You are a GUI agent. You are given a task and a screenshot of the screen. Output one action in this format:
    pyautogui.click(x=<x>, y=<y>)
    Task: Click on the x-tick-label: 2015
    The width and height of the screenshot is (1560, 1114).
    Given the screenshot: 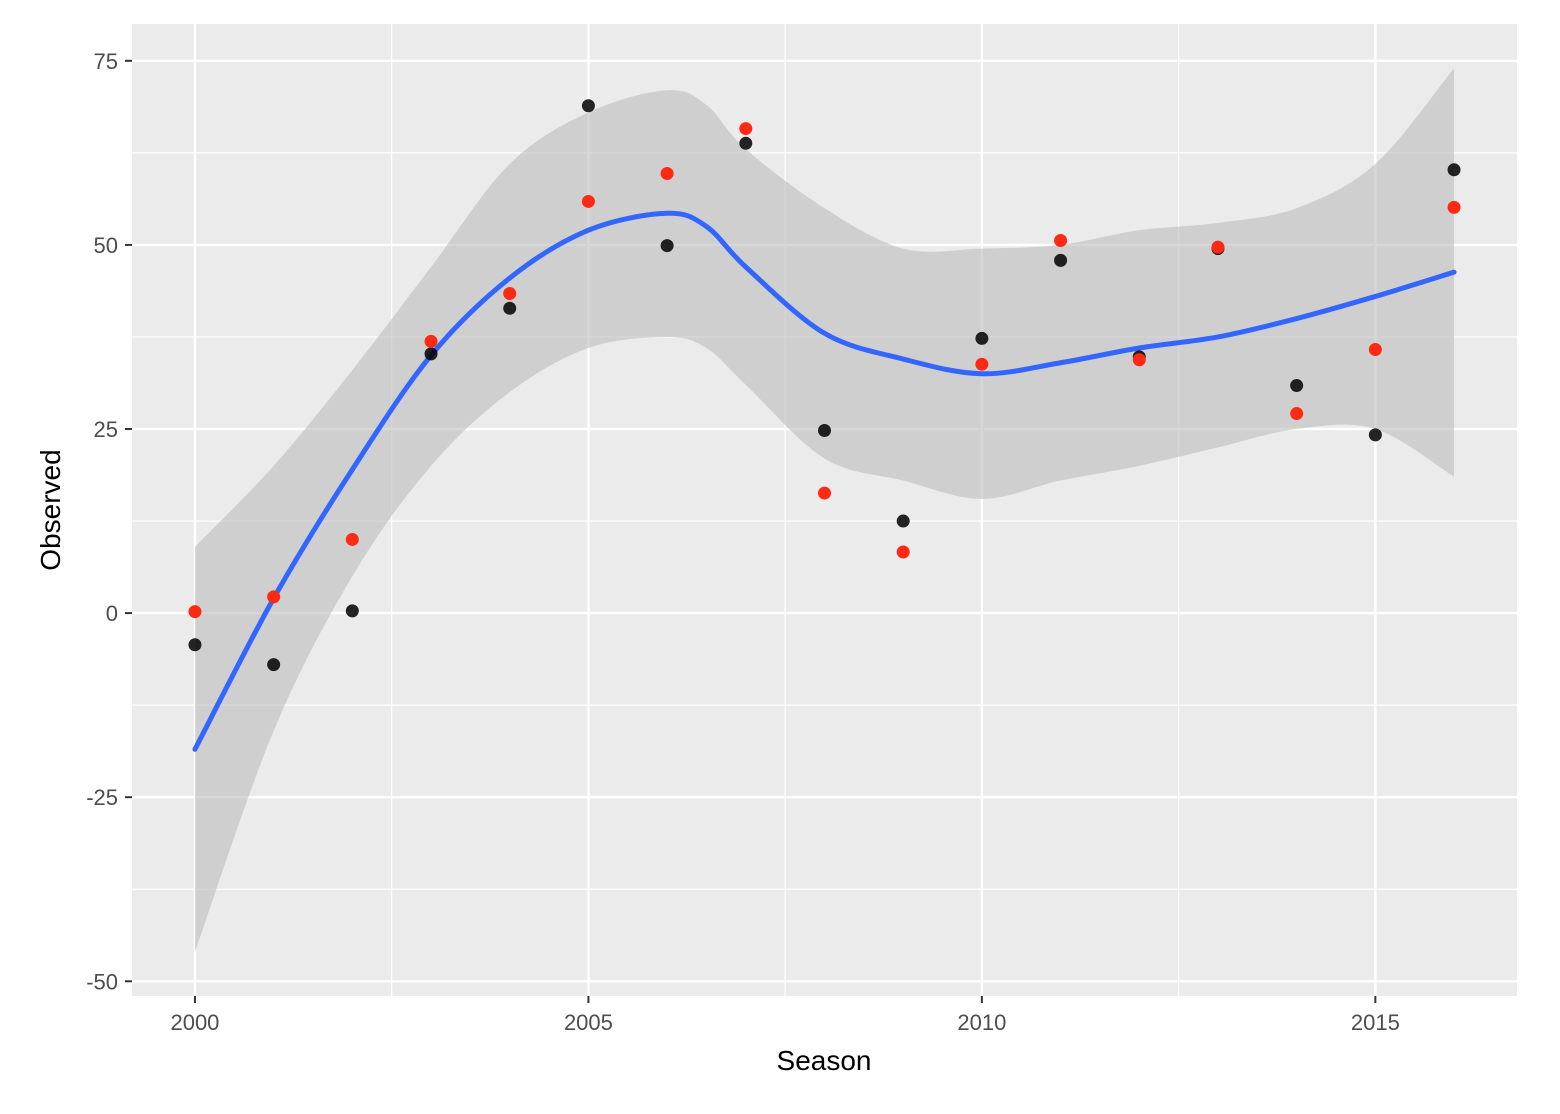 What is the action you would take?
    pyautogui.click(x=1375, y=1022)
    